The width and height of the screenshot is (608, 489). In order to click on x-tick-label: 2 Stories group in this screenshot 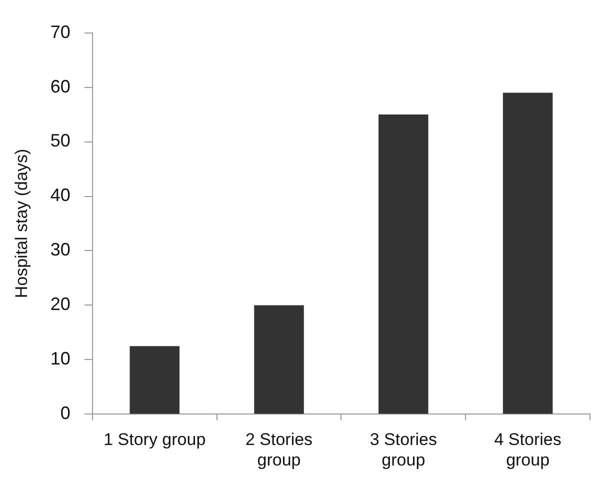, I will do `click(279, 450)`.